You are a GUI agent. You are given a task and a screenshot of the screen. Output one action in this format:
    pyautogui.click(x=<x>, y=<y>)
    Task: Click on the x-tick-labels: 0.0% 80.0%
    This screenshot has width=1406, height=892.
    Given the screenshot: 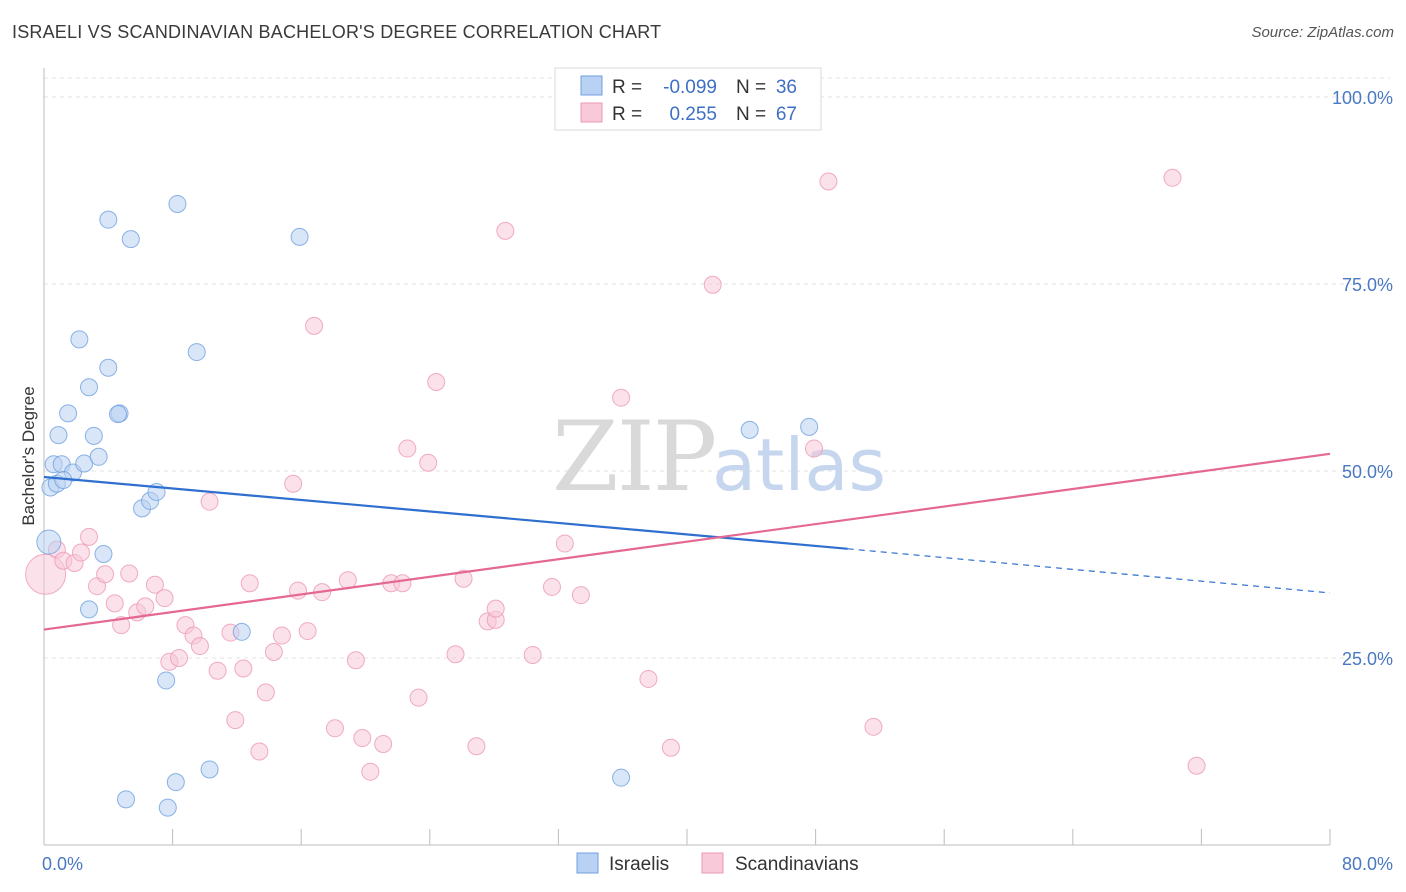 What is the action you would take?
    pyautogui.click(x=717, y=864)
    